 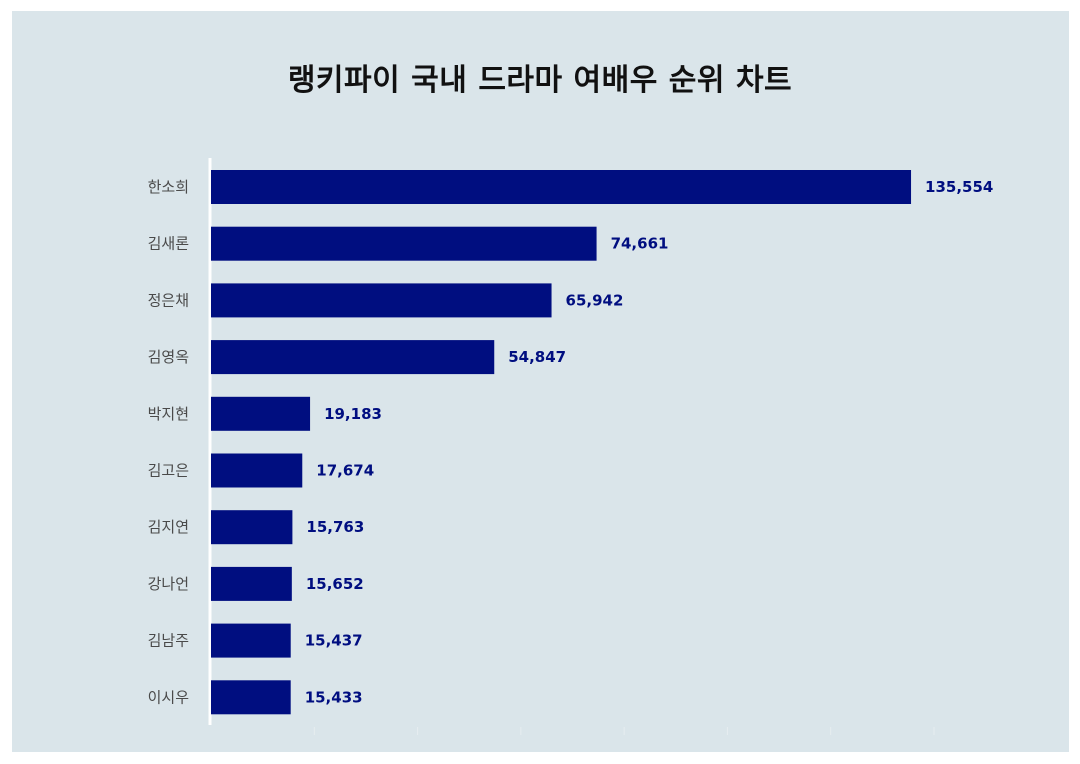 I want to click on value-label: 15,433, so click(x=334, y=697).